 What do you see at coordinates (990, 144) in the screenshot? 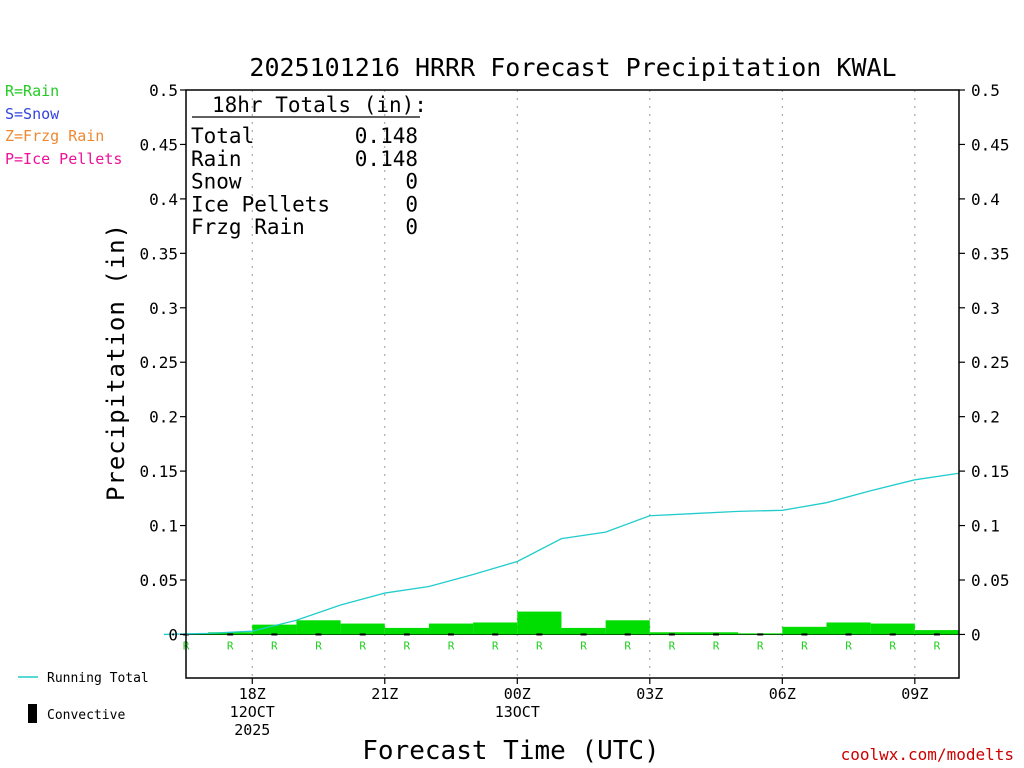
I see `y-tick-label-right: 0.45` at bounding box center [990, 144].